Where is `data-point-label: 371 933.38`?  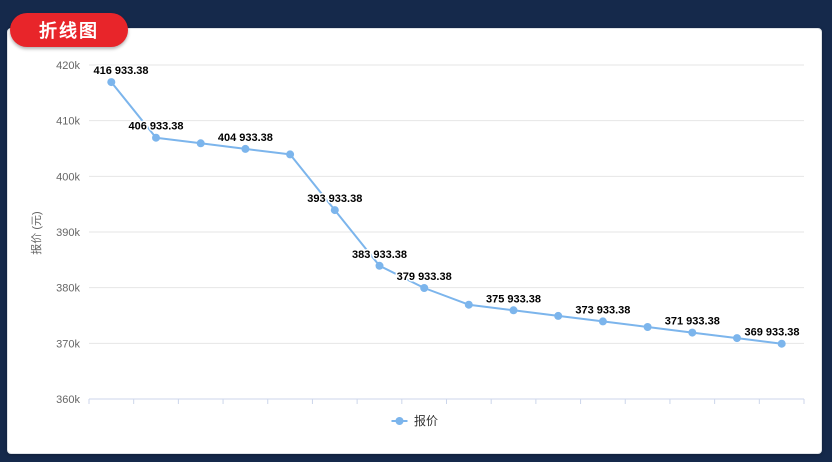
data-point-label: 371 933.38 is located at coordinates (692, 322).